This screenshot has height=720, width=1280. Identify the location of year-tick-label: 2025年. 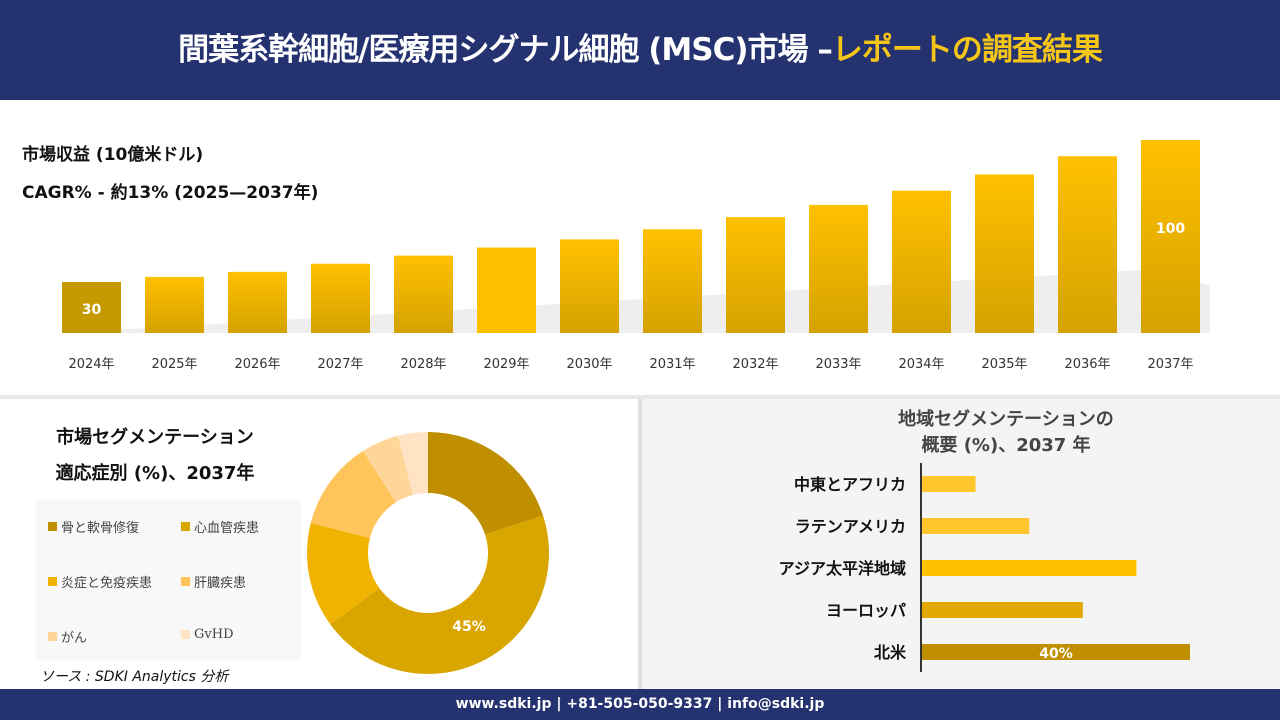
(174, 364).